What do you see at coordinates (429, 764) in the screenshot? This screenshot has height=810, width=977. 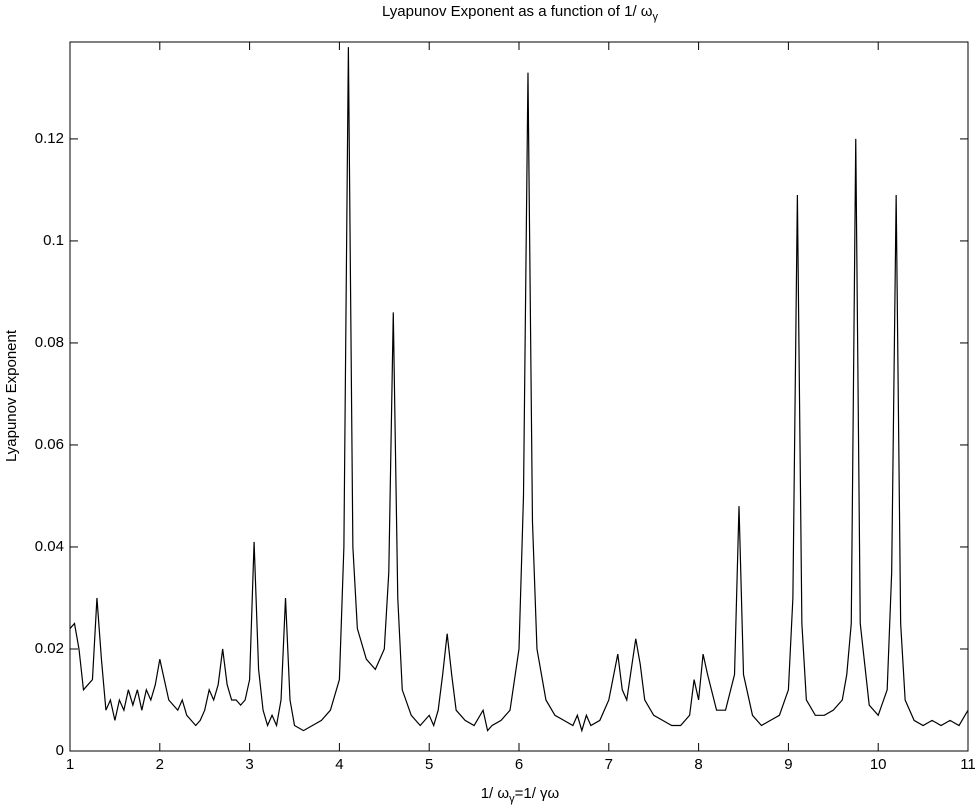 I see `x-tick-label: 5` at bounding box center [429, 764].